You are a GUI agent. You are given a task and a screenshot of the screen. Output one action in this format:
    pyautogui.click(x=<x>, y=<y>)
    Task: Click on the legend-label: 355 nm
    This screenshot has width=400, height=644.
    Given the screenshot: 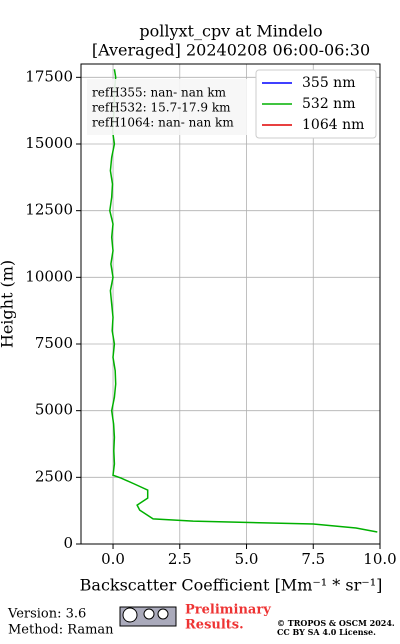 What is the action you would take?
    pyautogui.click(x=328, y=83)
    